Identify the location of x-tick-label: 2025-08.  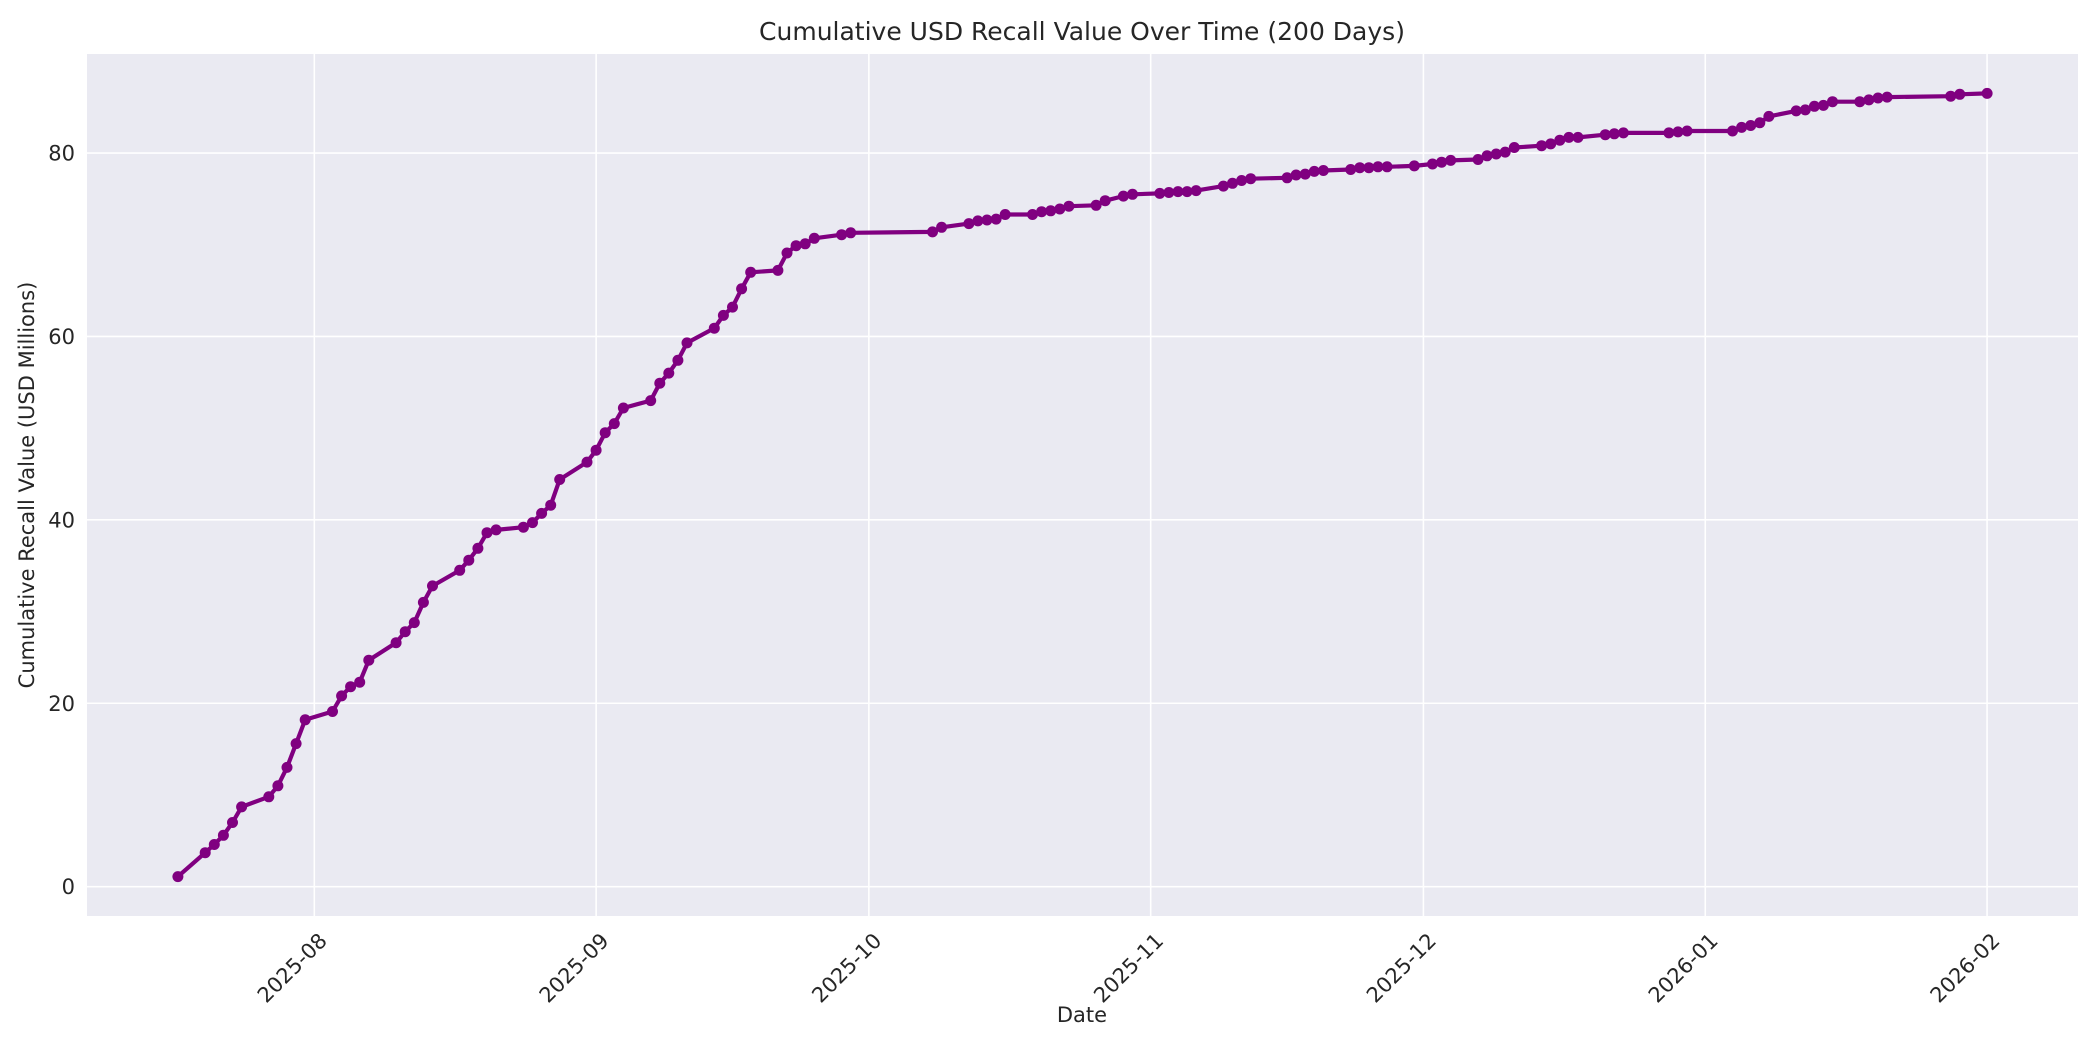
(292, 968).